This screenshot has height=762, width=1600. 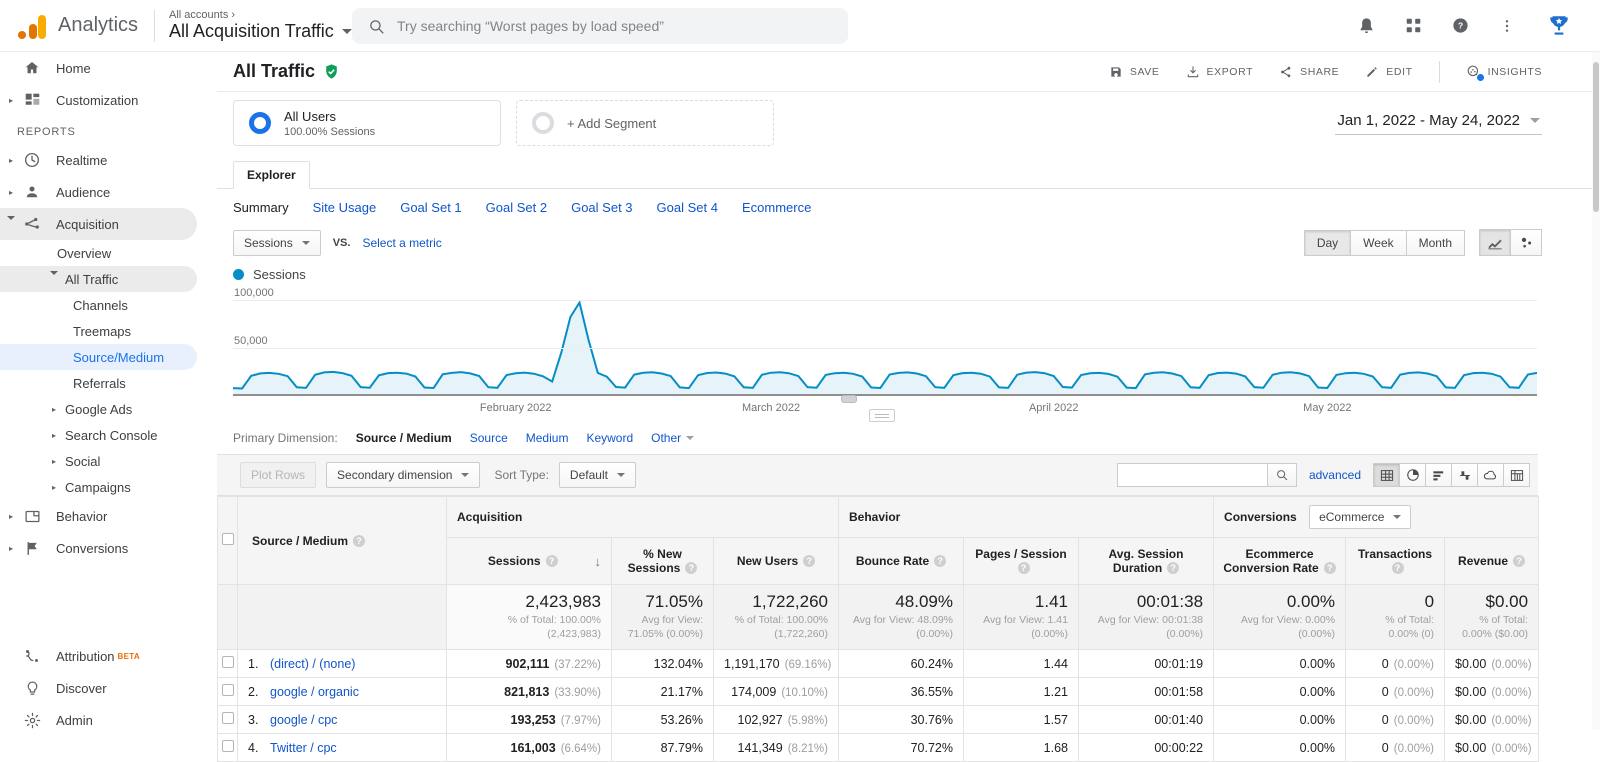 What do you see at coordinates (367, 123) in the screenshot?
I see `segment-all-users: All Users 100.00% Sessions` at bounding box center [367, 123].